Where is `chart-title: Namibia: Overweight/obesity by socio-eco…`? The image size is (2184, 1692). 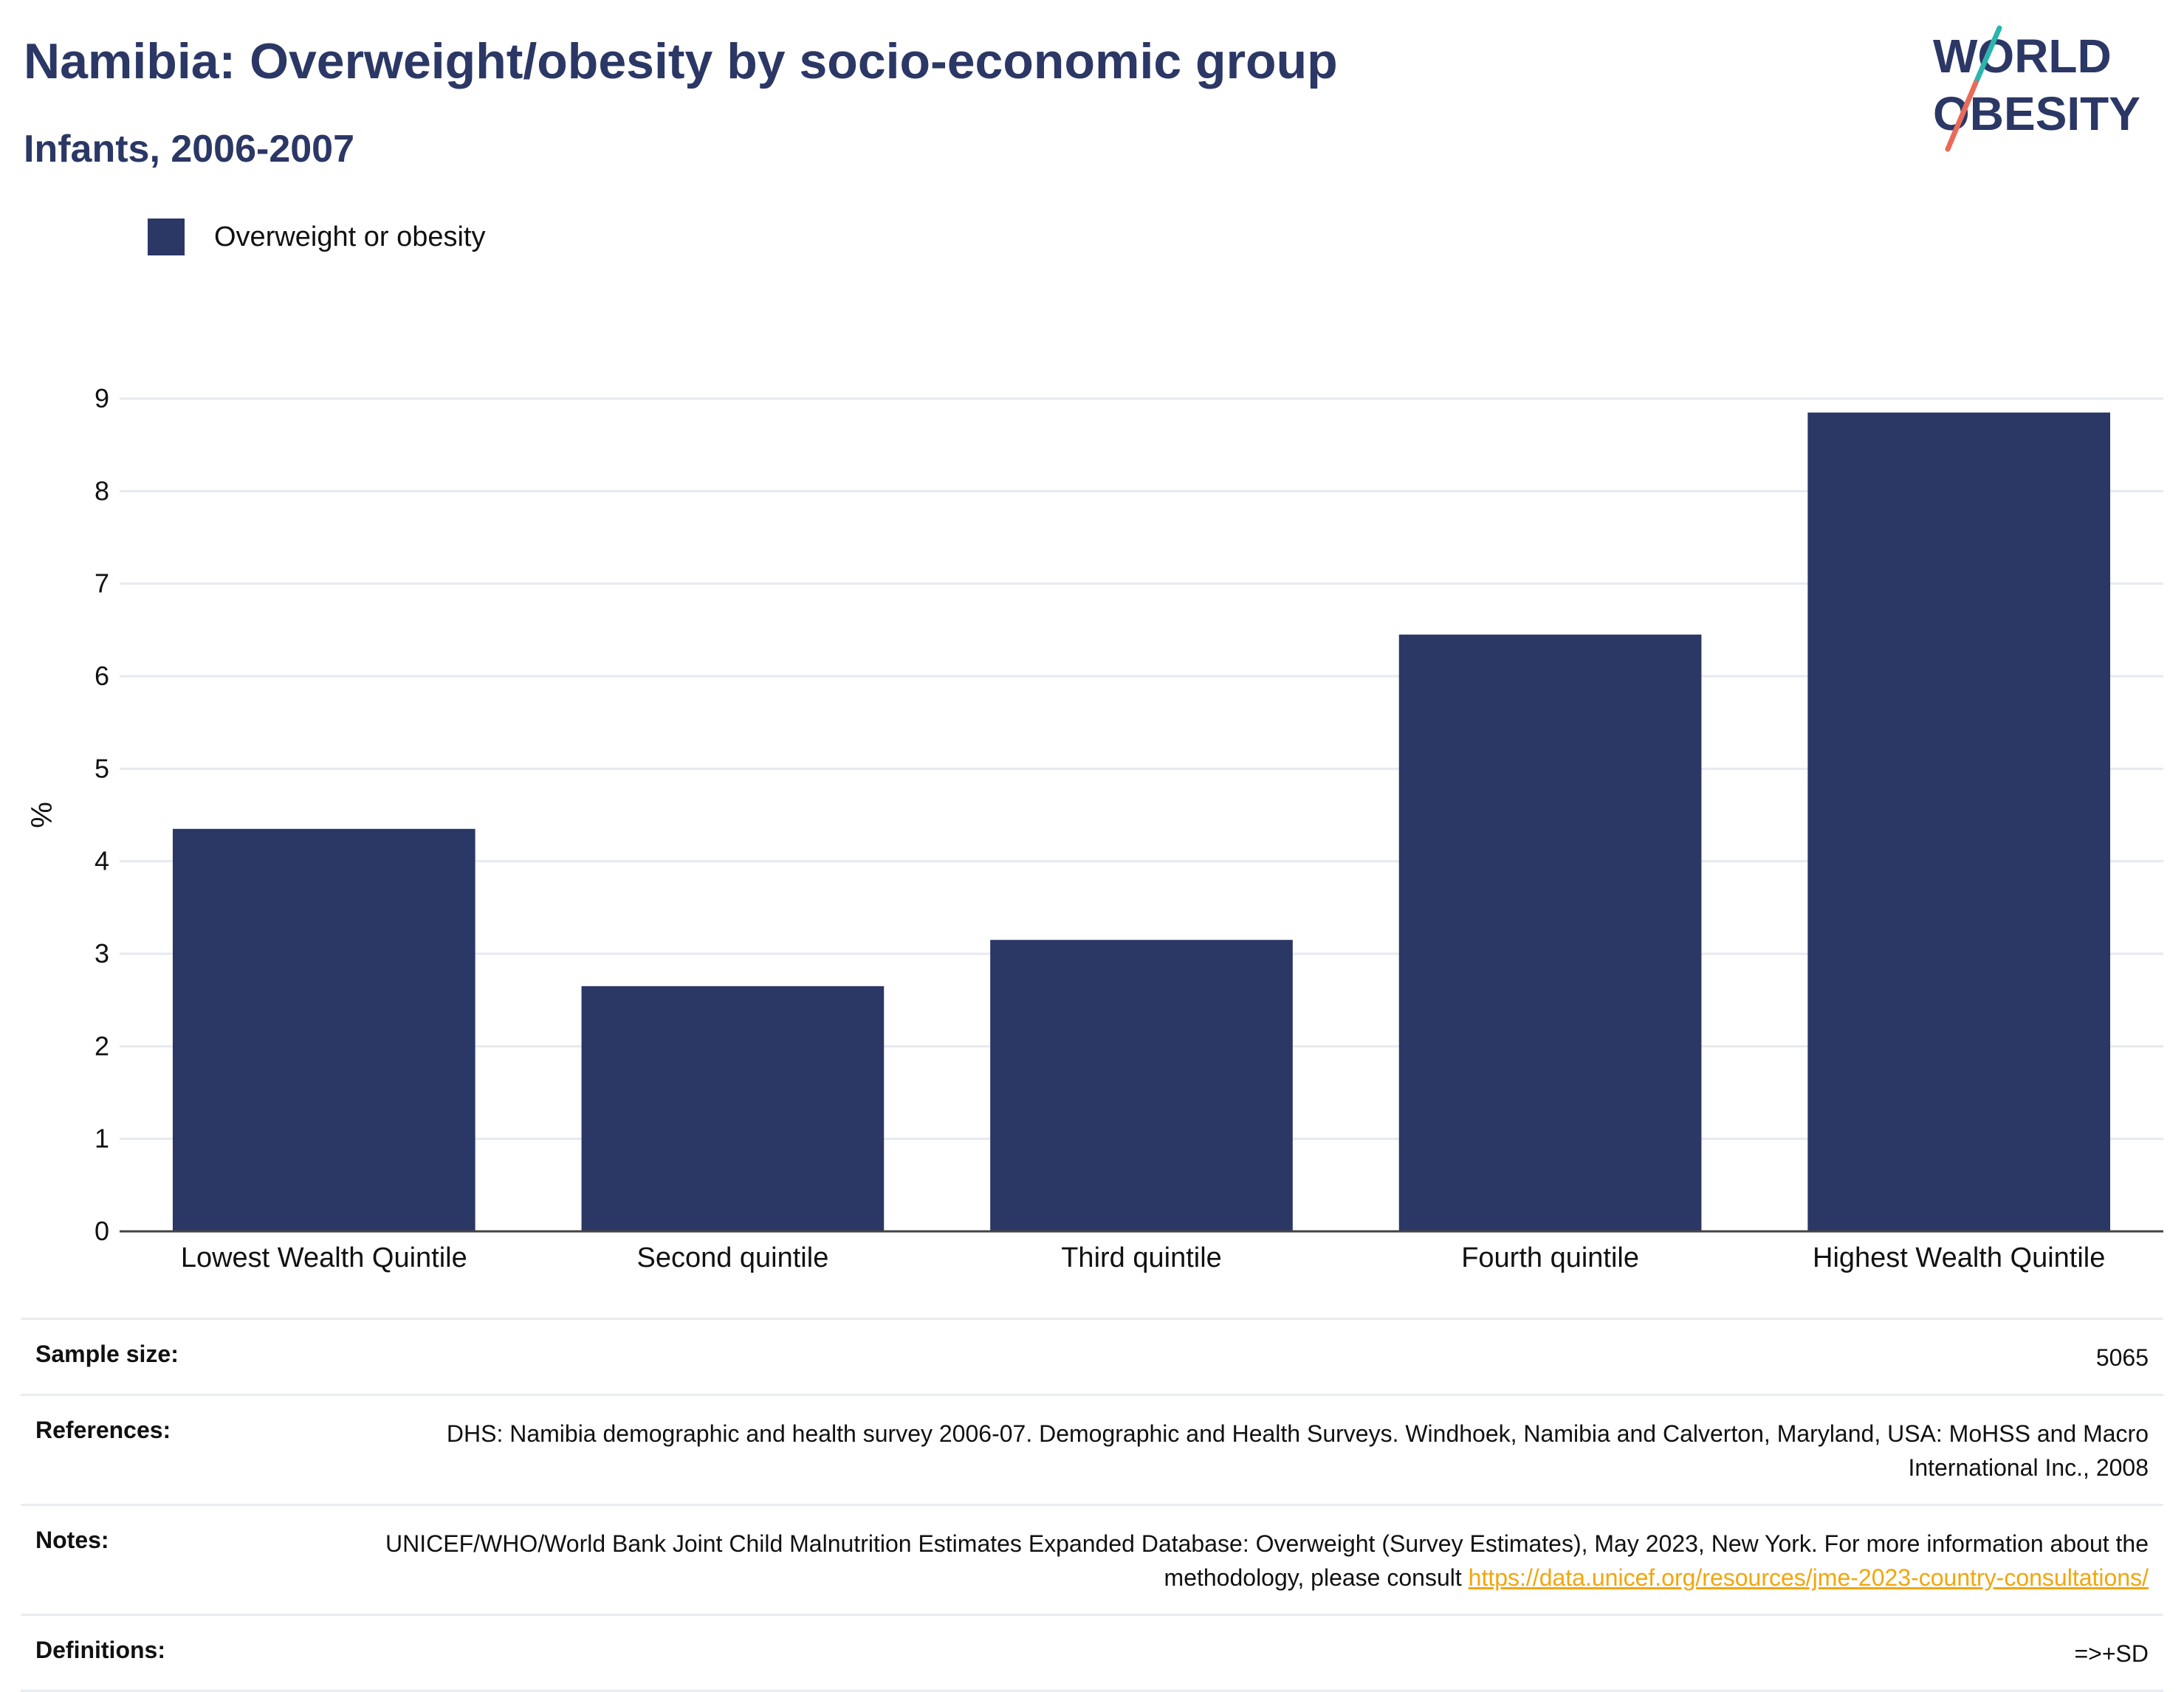
chart-title: Namibia: Overweight/obesity by socio-eco… is located at coordinates (681, 61).